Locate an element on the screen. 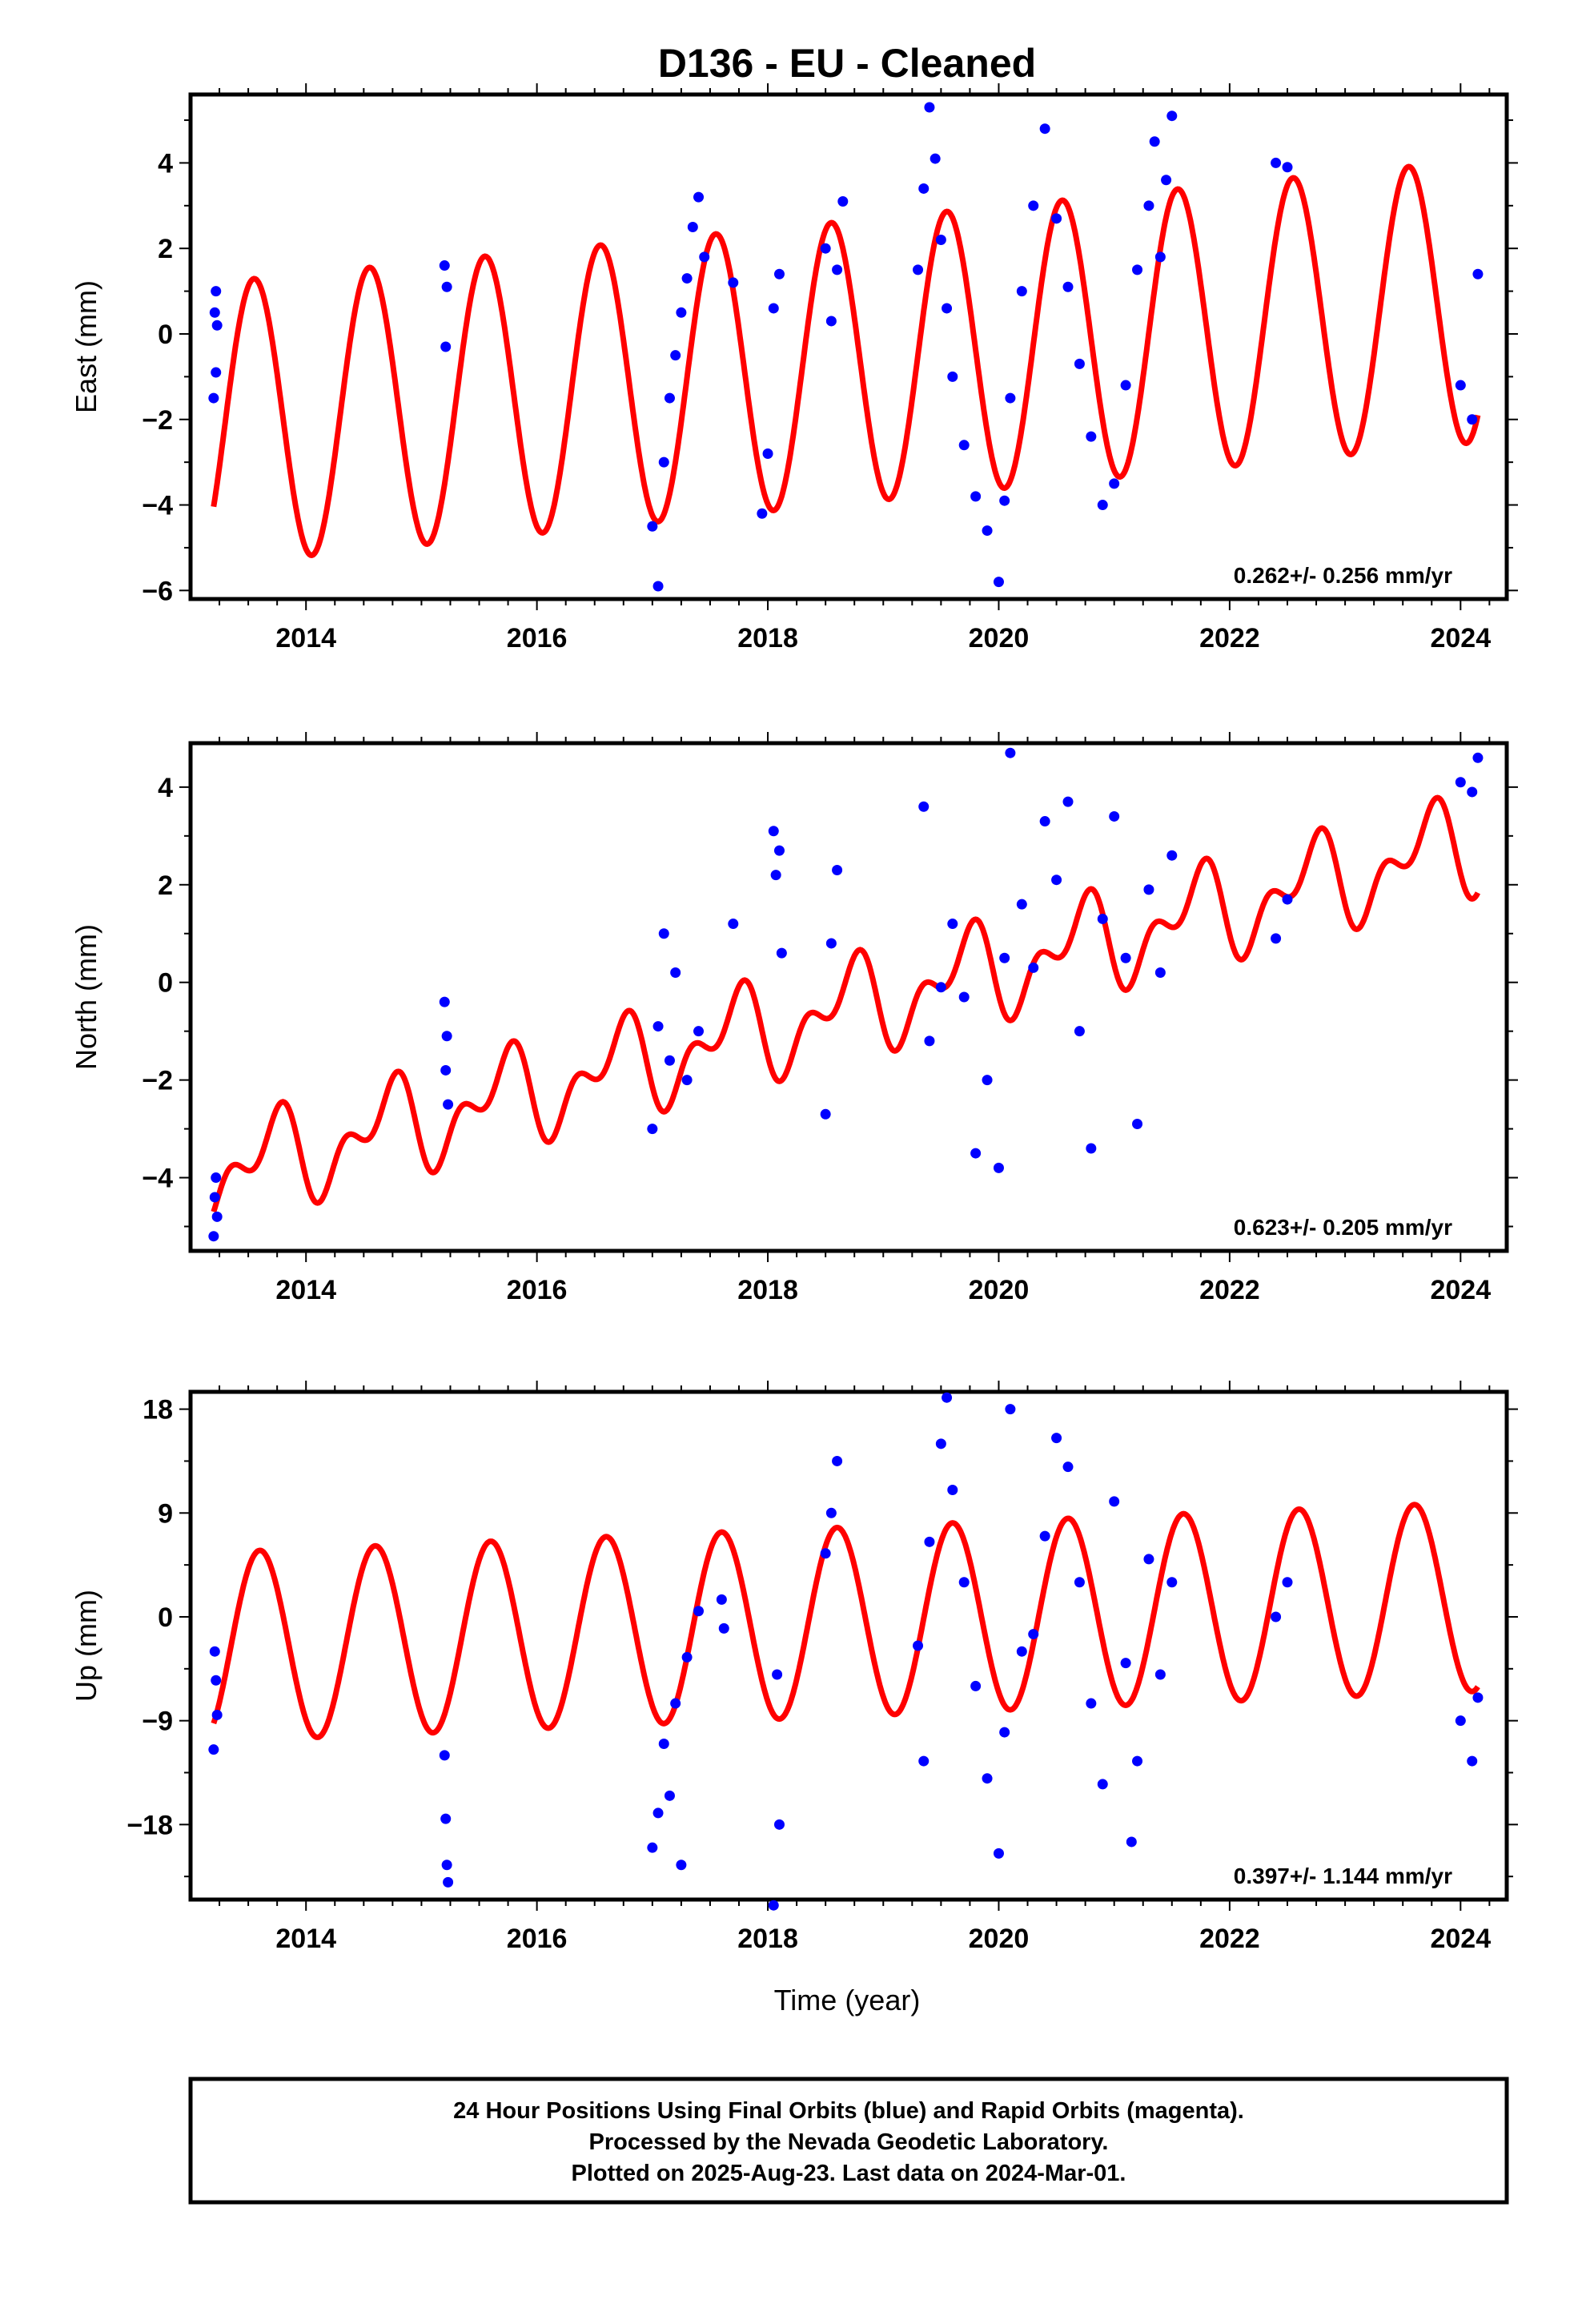 The height and width of the screenshot is (2324, 1582). y-tick-label: −18 is located at coordinates (149, 1825).